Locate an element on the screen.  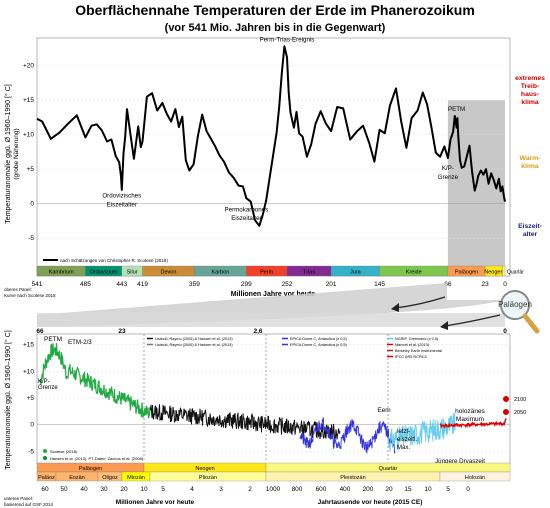
upper-caption-2: Kurve nach Scotese 2018 is located at coordinates (30, 295).